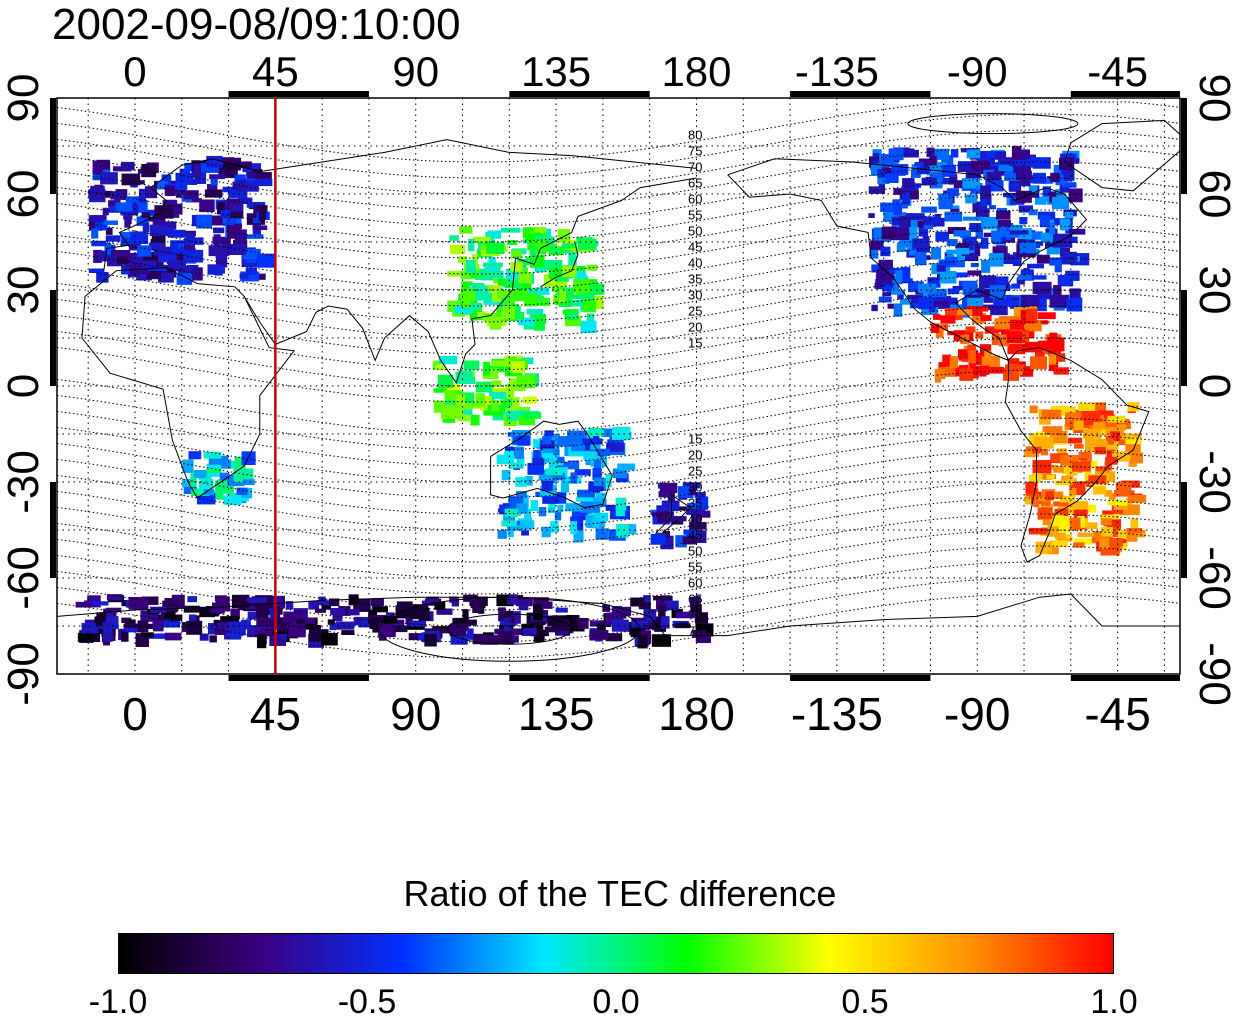 This screenshot has width=1240, height=1024. What do you see at coordinates (695, 151) in the screenshot?
I see `contour-label: 75` at bounding box center [695, 151].